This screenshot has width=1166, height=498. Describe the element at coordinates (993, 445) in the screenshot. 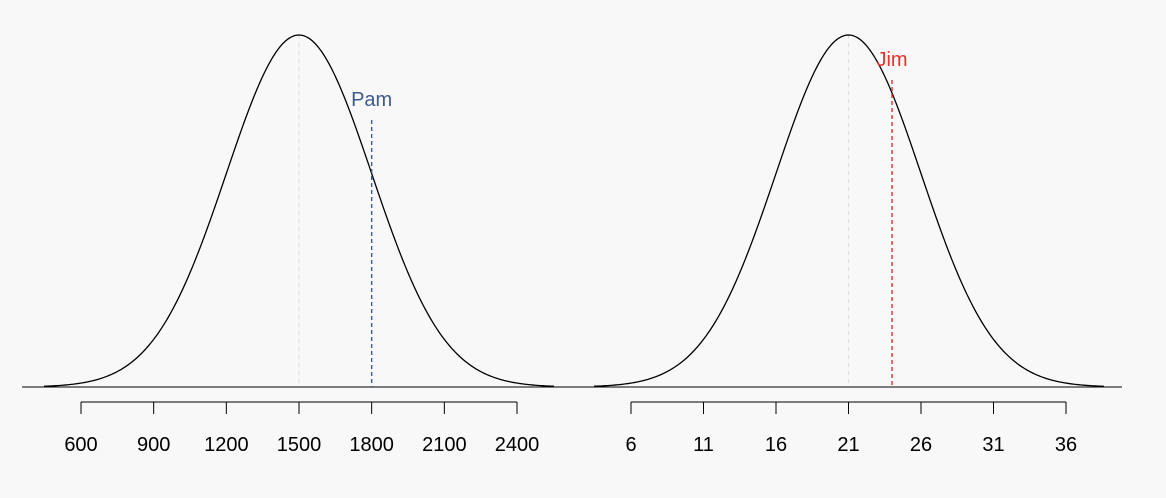

I see `x-tick-label: 31` at that location.